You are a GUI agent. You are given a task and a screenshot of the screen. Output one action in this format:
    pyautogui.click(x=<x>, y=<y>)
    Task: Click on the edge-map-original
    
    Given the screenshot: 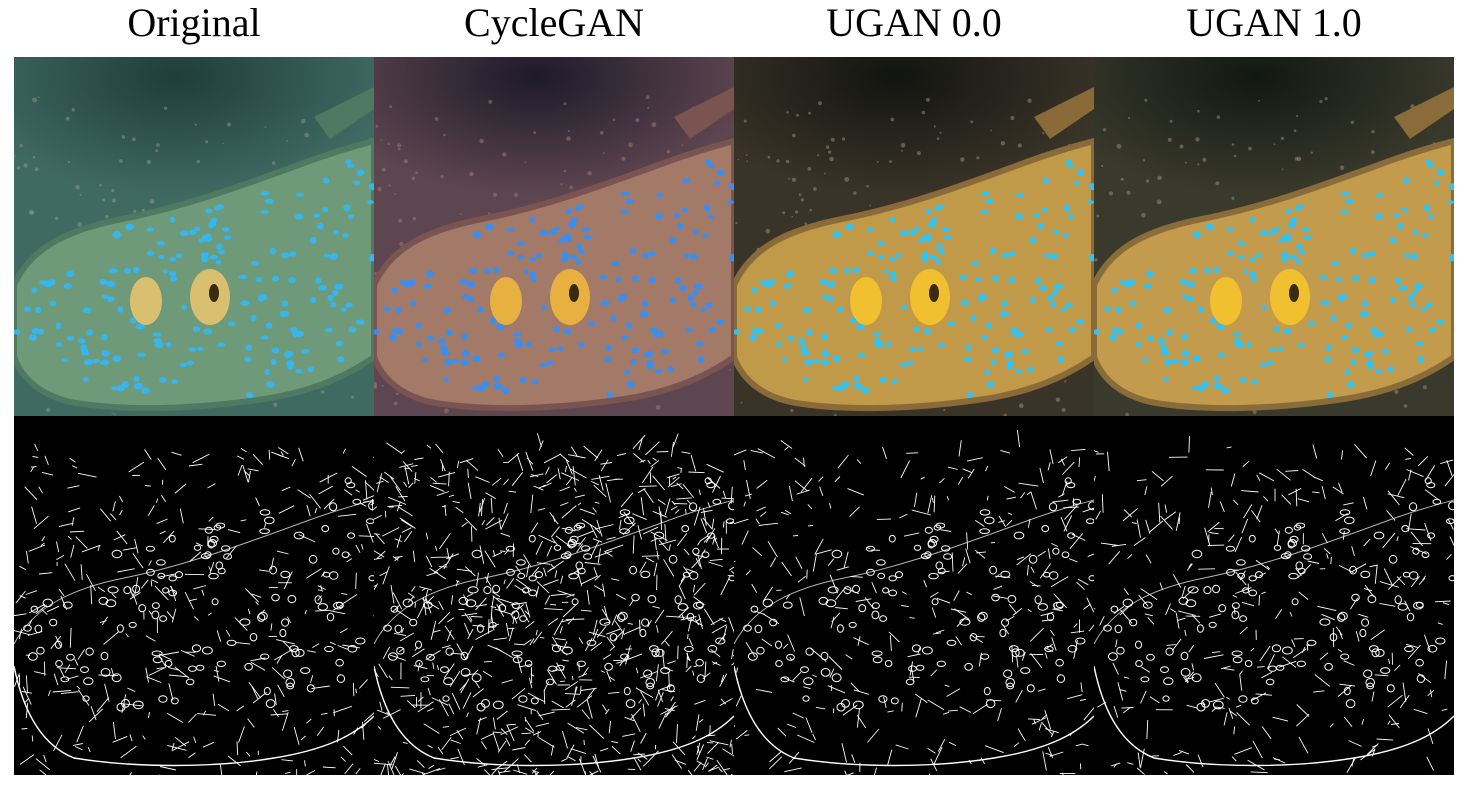 What is the action you would take?
    pyautogui.click(x=194, y=595)
    